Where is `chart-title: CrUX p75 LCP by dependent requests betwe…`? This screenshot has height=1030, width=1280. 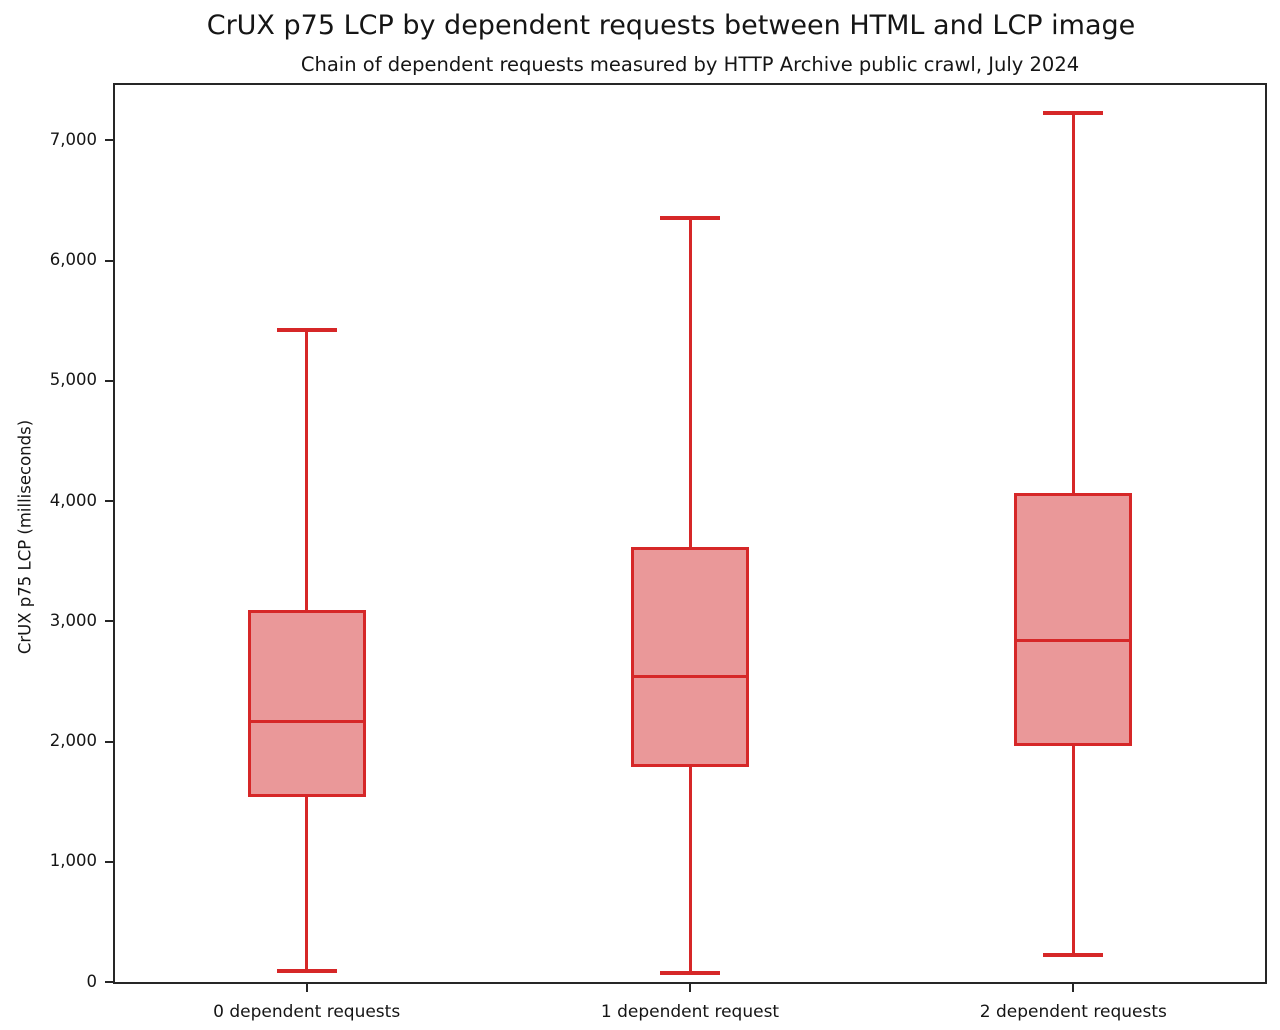 chart-title: CrUX p75 LCP by dependent requests betwe… is located at coordinates (671, 25).